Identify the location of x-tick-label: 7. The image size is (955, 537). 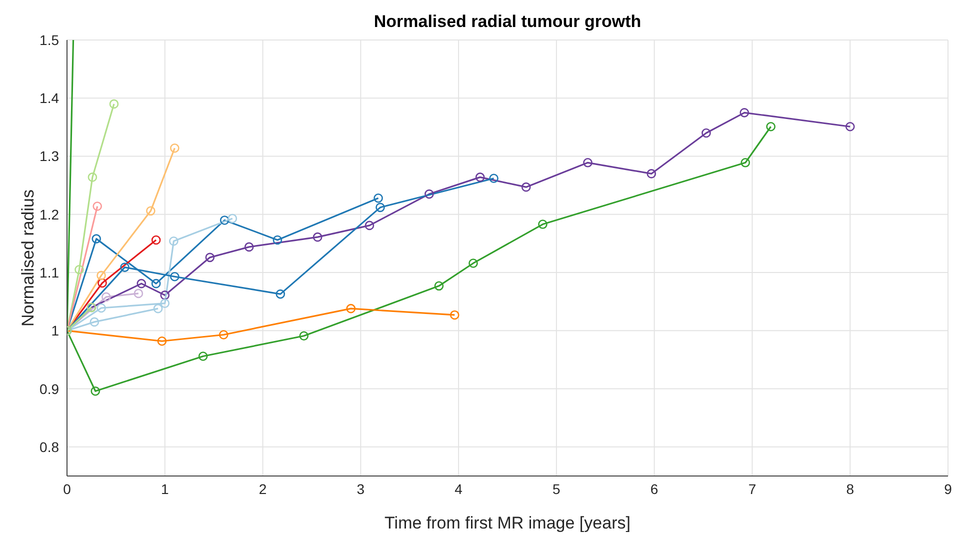
(752, 488).